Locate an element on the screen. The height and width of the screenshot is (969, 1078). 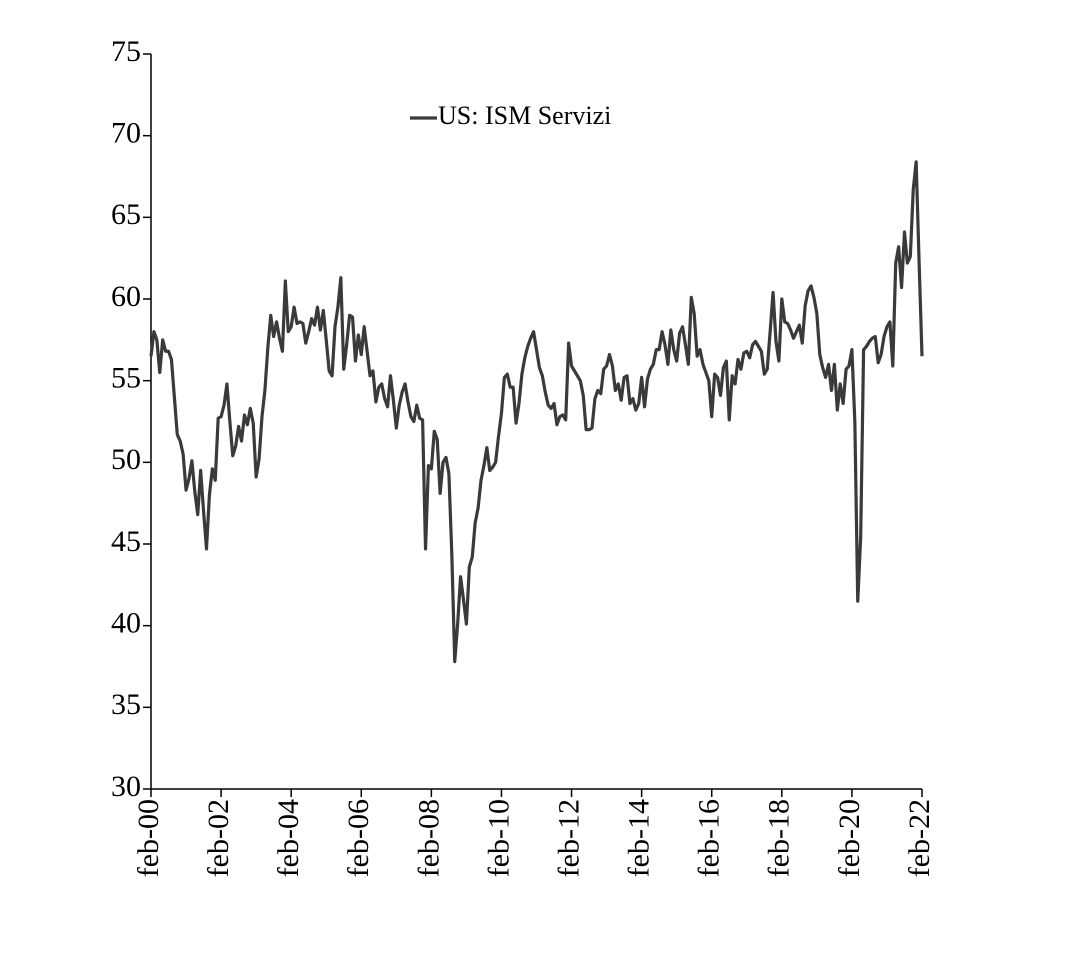
x-tick-label: feb-22 is located at coordinates (919, 838).